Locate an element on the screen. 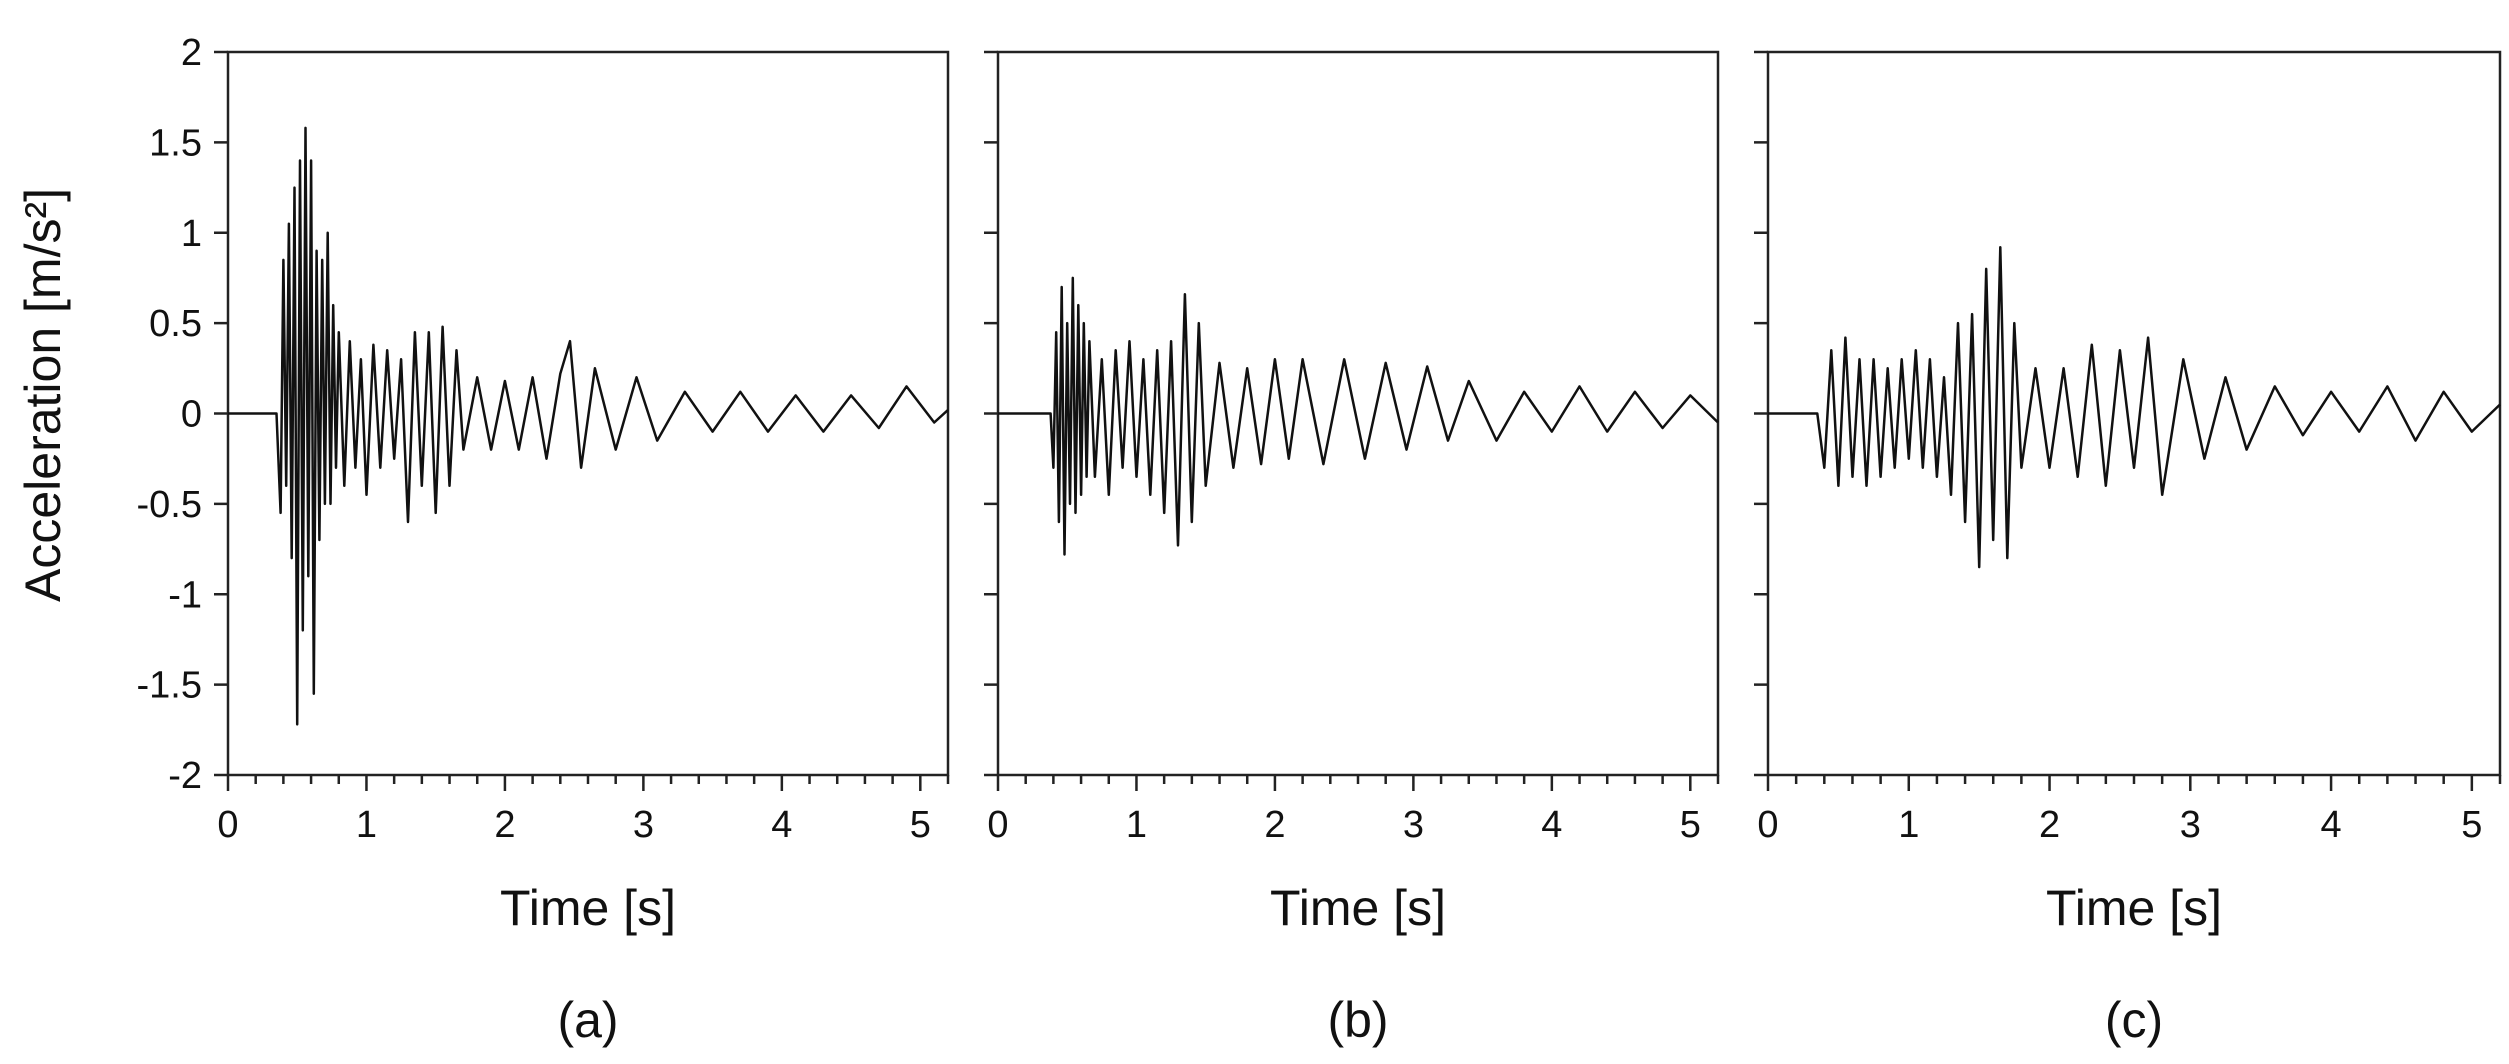  y-tick-label: 0.5 is located at coordinates (175, 324).